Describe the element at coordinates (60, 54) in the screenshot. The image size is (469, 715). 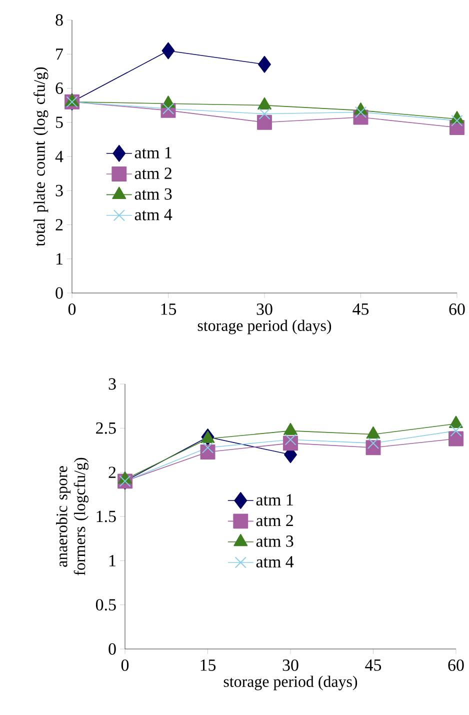
I see `y-tick-label: 7` at that location.